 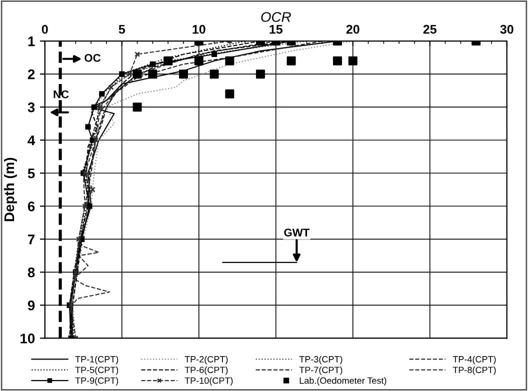 I want to click on legend-label: TP-5(CPT), so click(x=96, y=370).